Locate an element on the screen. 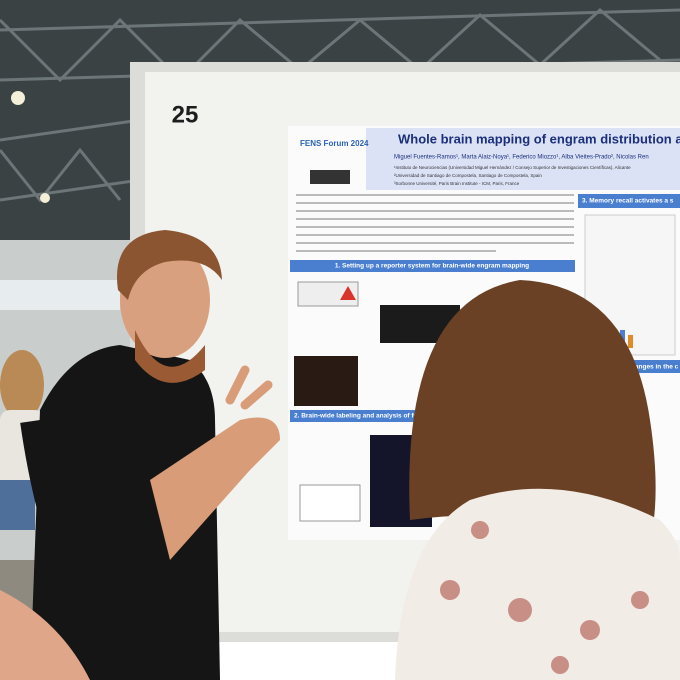 This screenshot has width=680, height=680. section-title: 4. Changes in the c is located at coordinates (649, 367).